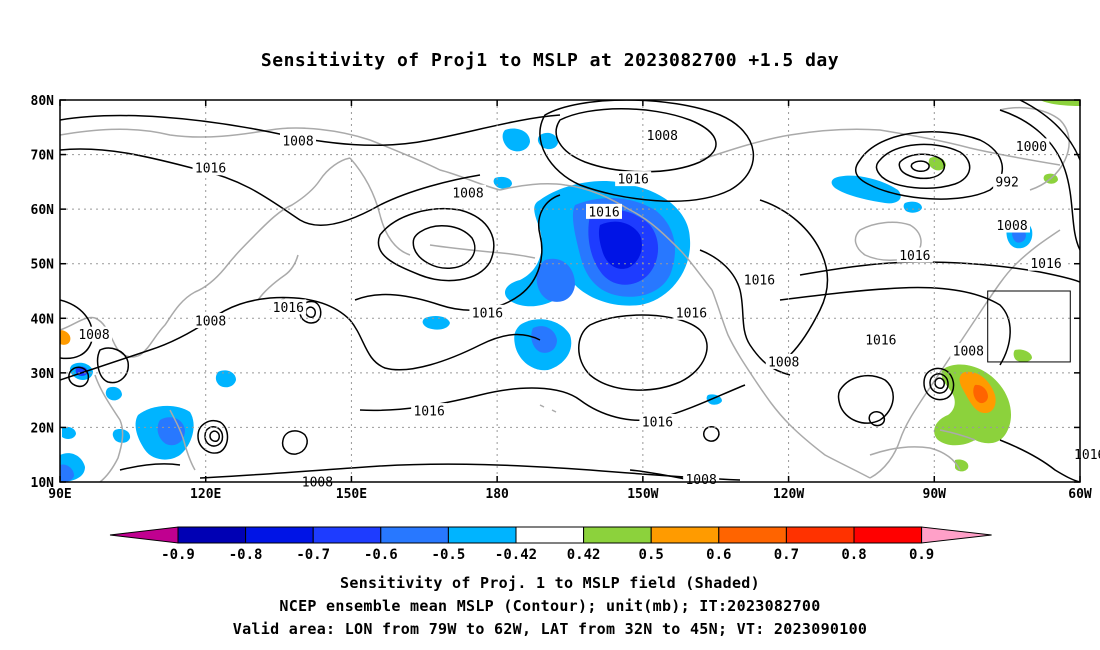 The width and height of the screenshot is (1100, 650). What do you see at coordinates (853, 555) in the screenshot?
I see `colorbar-label: 0.8` at bounding box center [853, 555].